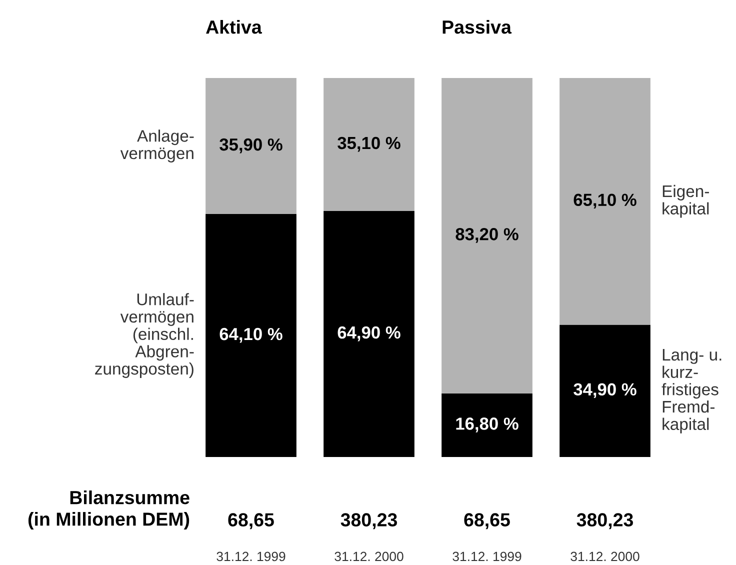 The image size is (736, 565). What do you see at coordinates (234, 27) in the screenshot?
I see `text: Aktiva` at bounding box center [234, 27].